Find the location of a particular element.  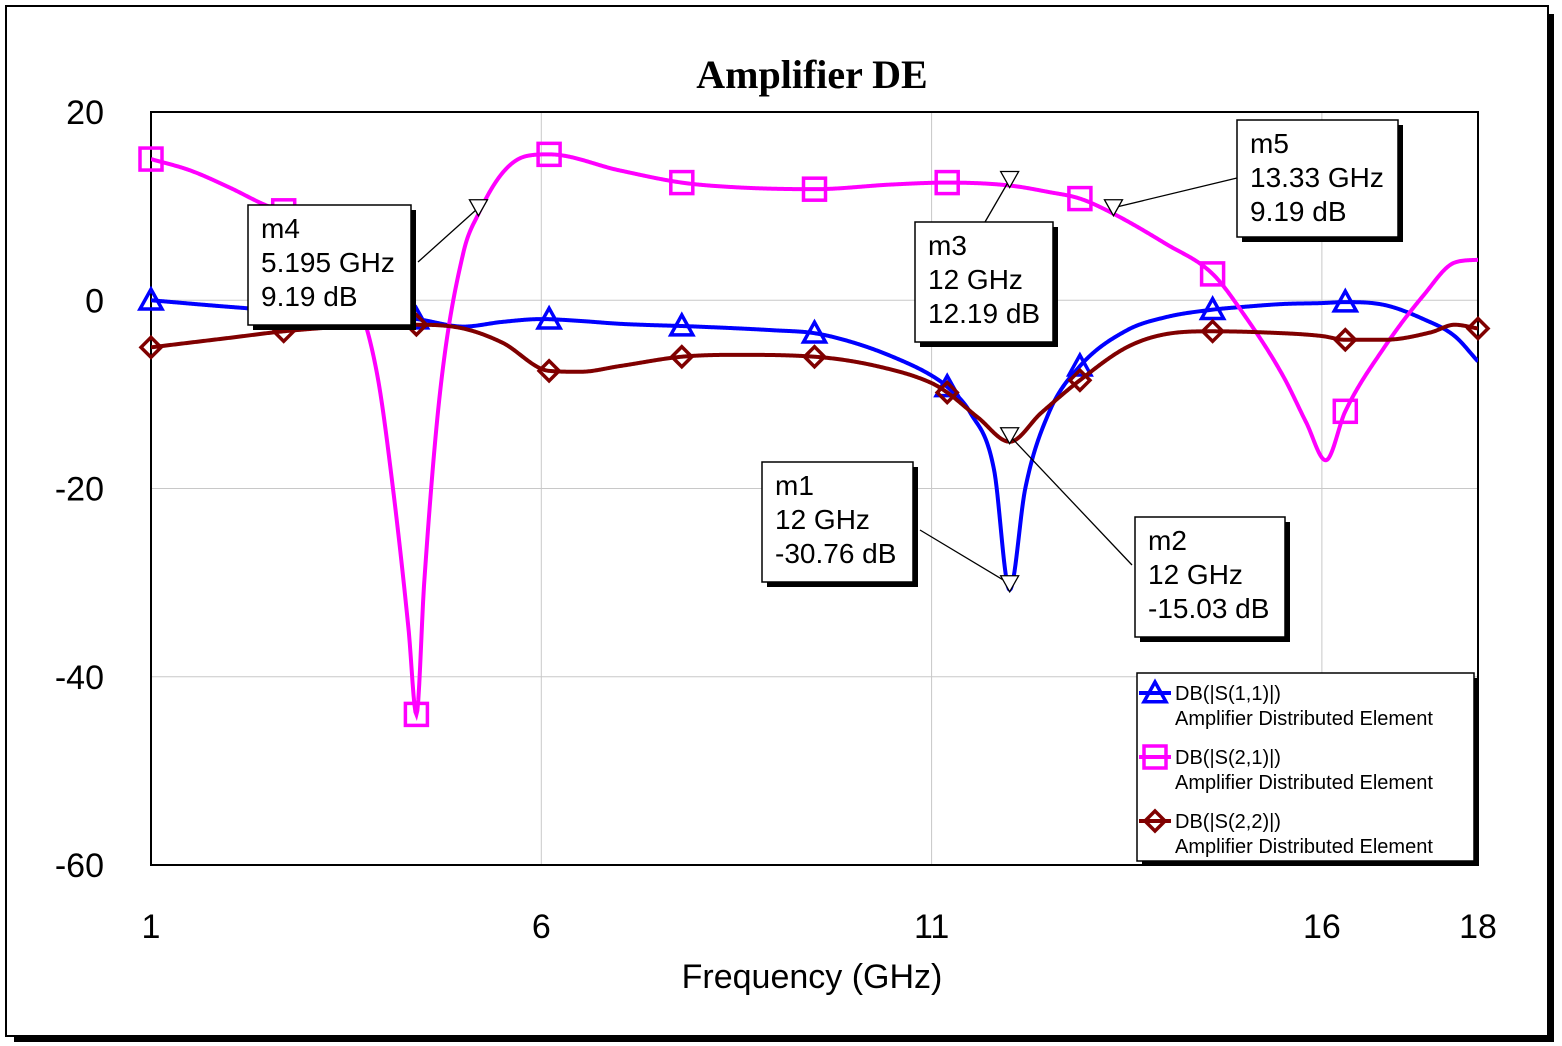

marker-box-m3 is located at coordinates (984, 282).